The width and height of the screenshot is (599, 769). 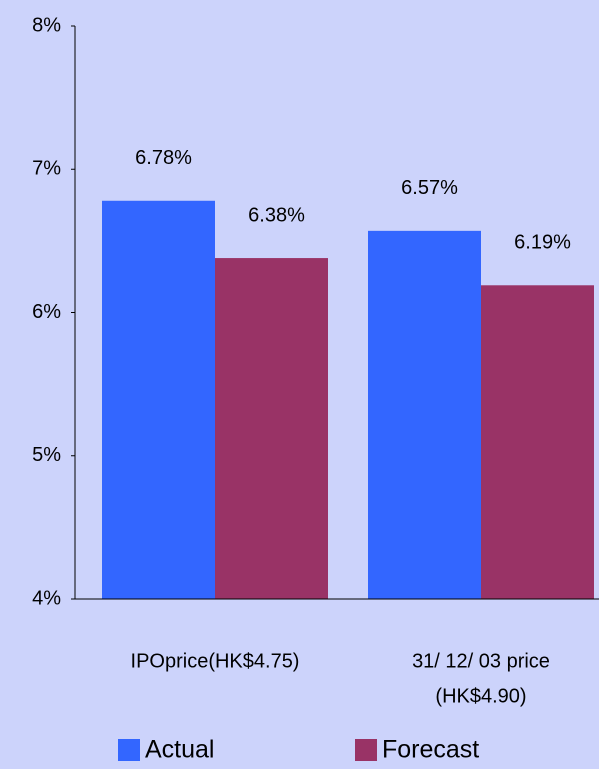 I want to click on value-label: 6.19%, so click(x=542, y=243).